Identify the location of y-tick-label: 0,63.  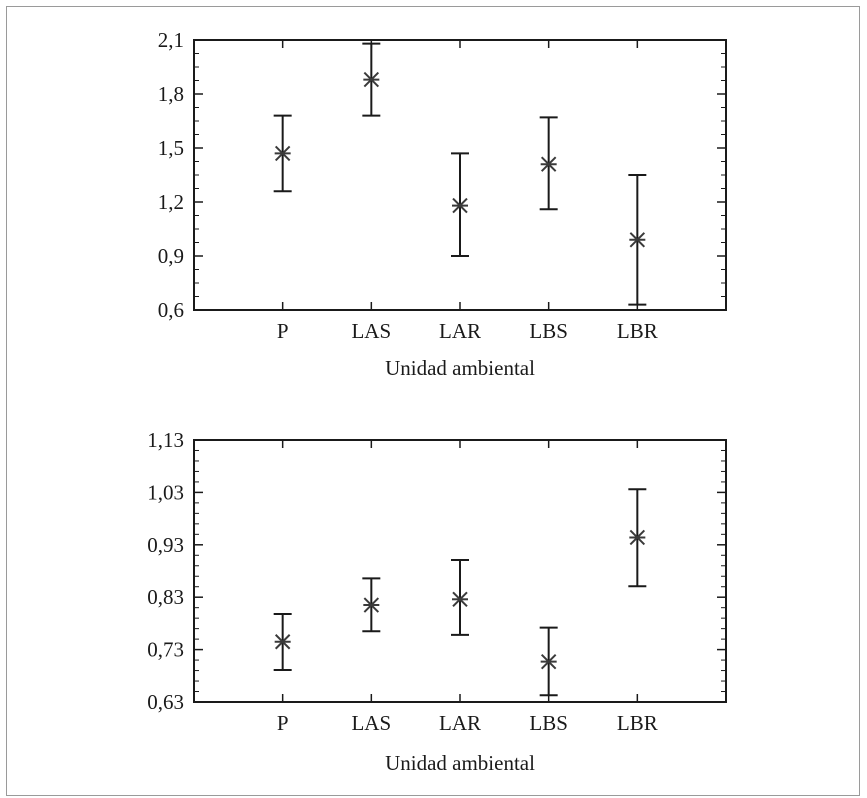
(165, 702).